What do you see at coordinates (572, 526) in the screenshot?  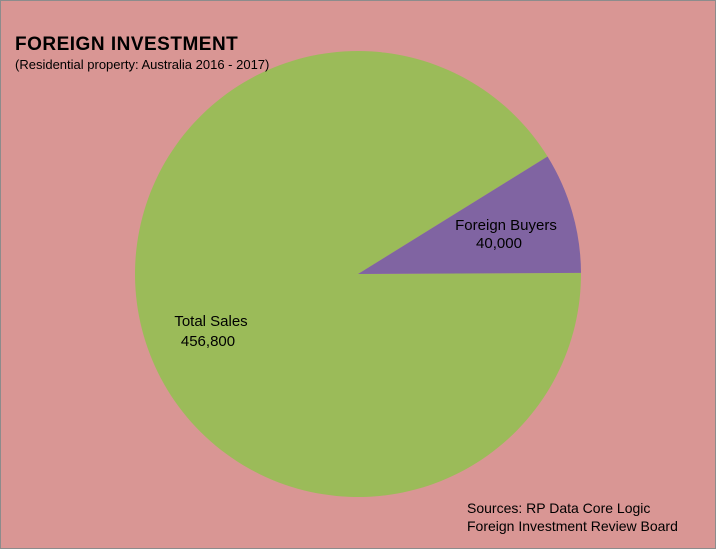 I see `source-line-2: Foreign Investment Review Board` at bounding box center [572, 526].